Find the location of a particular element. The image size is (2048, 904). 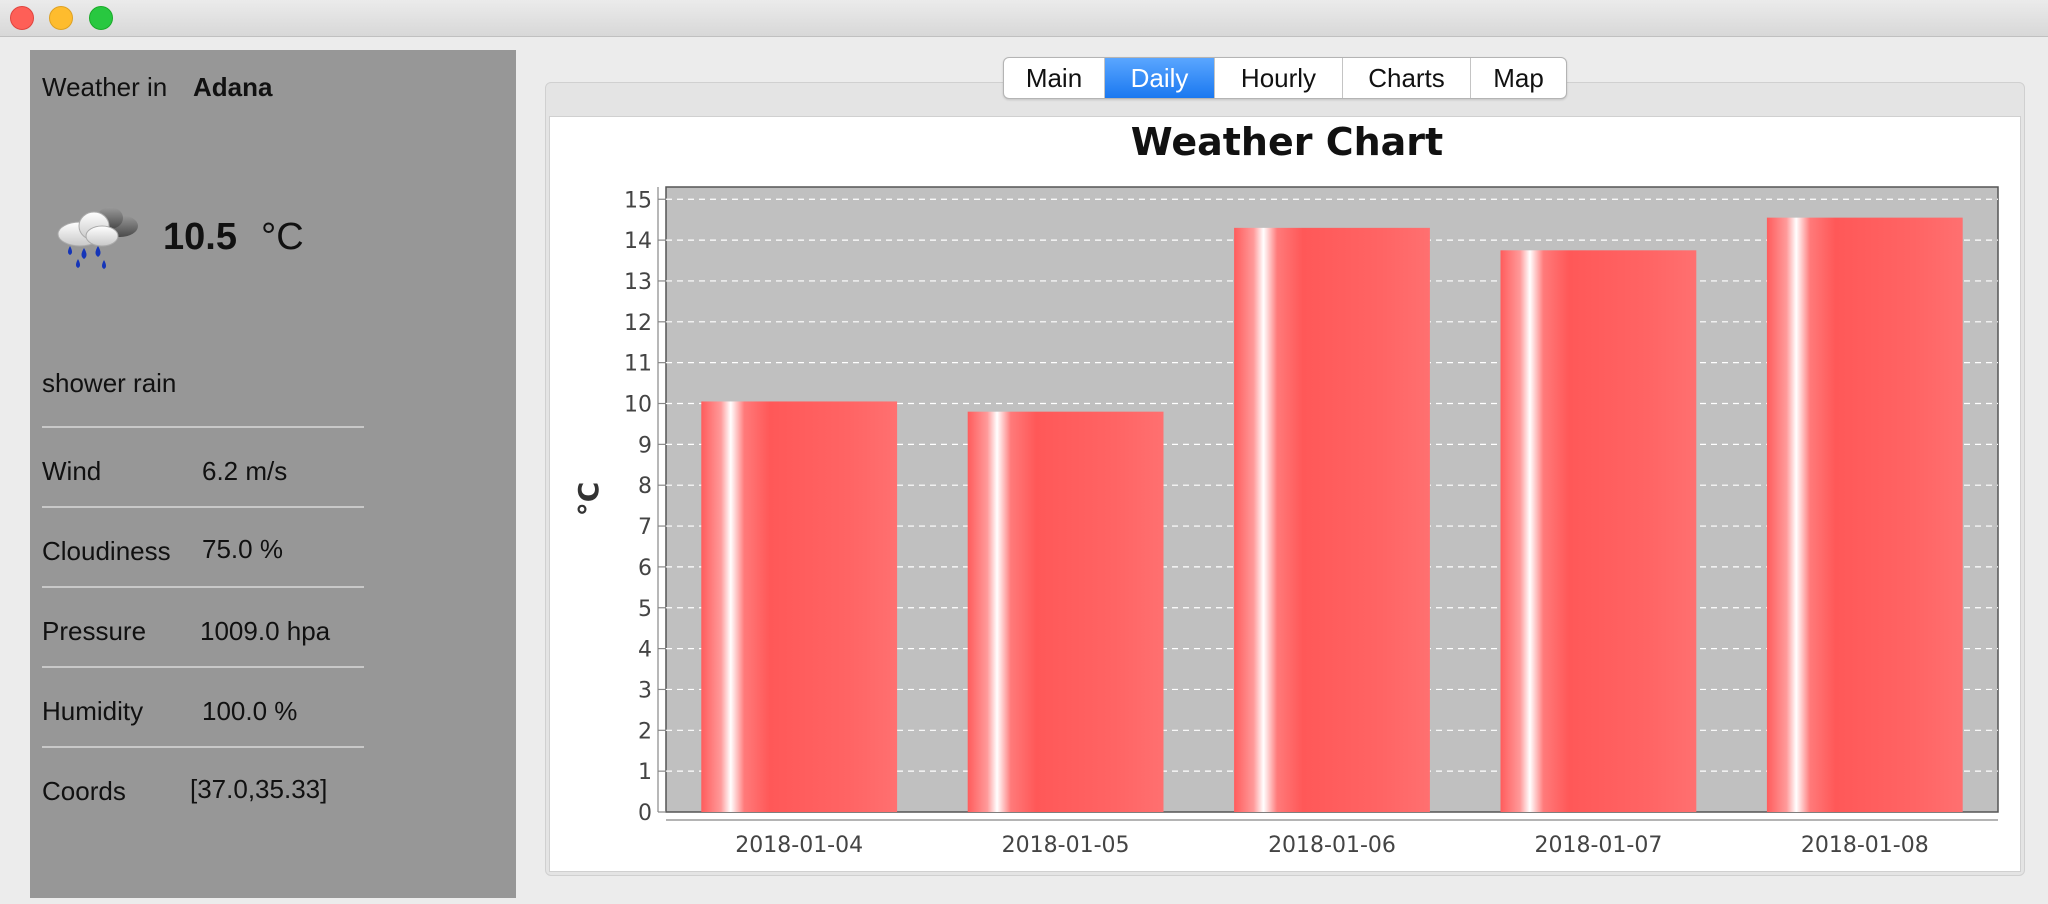

pressure-label: Pressure is located at coordinates (94, 631).